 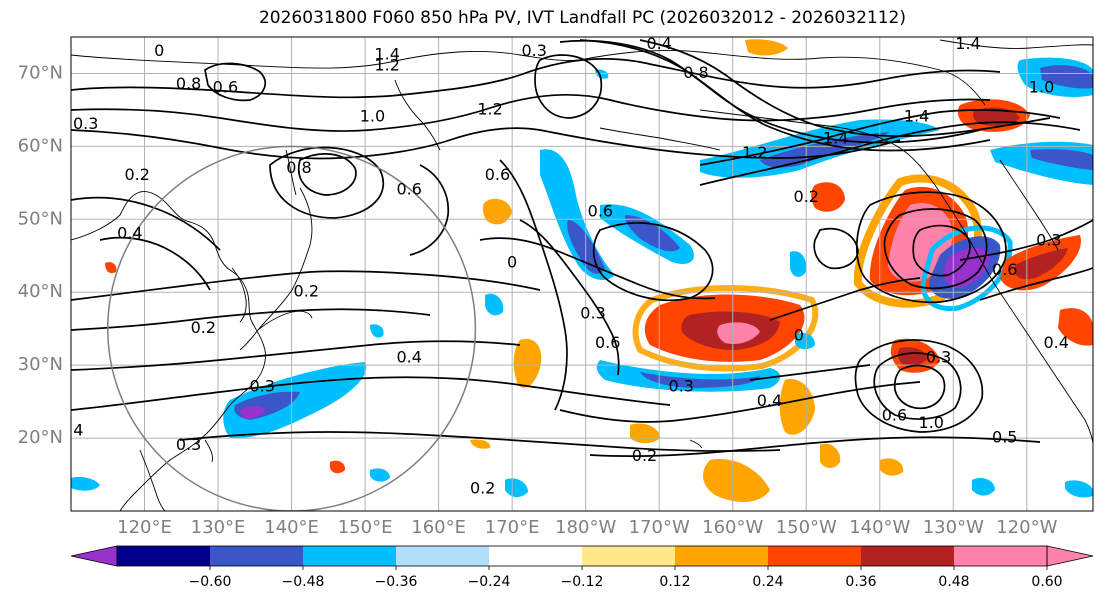 What do you see at coordinates (40, 218) in the screenshot?
I see `latitude-tick-label: 50°N` at bounding box center [40, 218].